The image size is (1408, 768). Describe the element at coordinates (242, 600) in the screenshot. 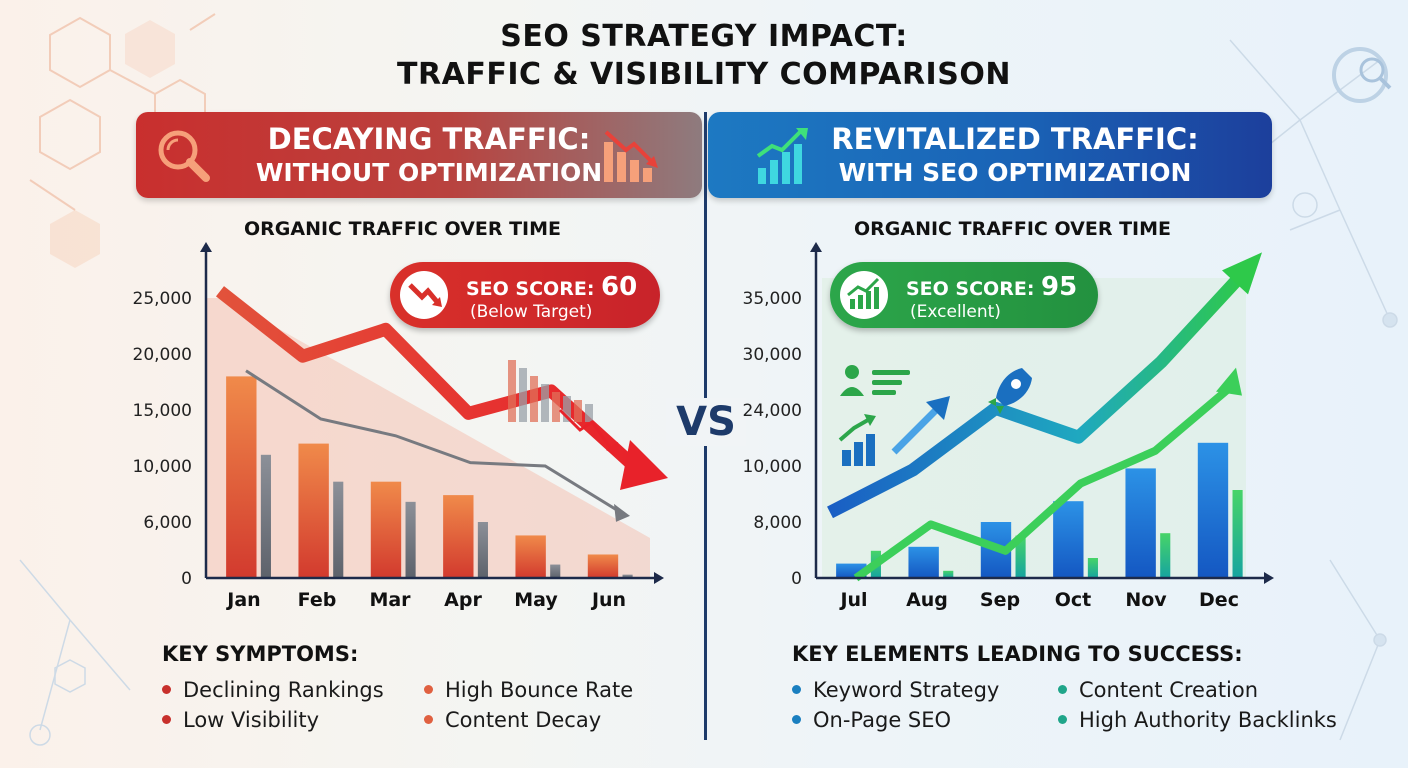

I see `x-tick-label: Jan` at that location.